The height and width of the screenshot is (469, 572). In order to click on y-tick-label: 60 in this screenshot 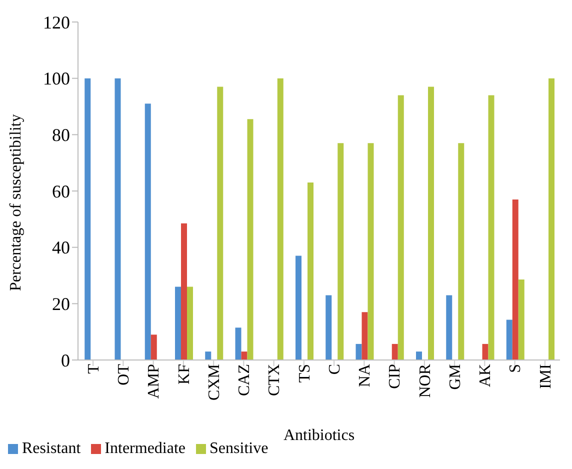, I will do `click(61, 191)`.